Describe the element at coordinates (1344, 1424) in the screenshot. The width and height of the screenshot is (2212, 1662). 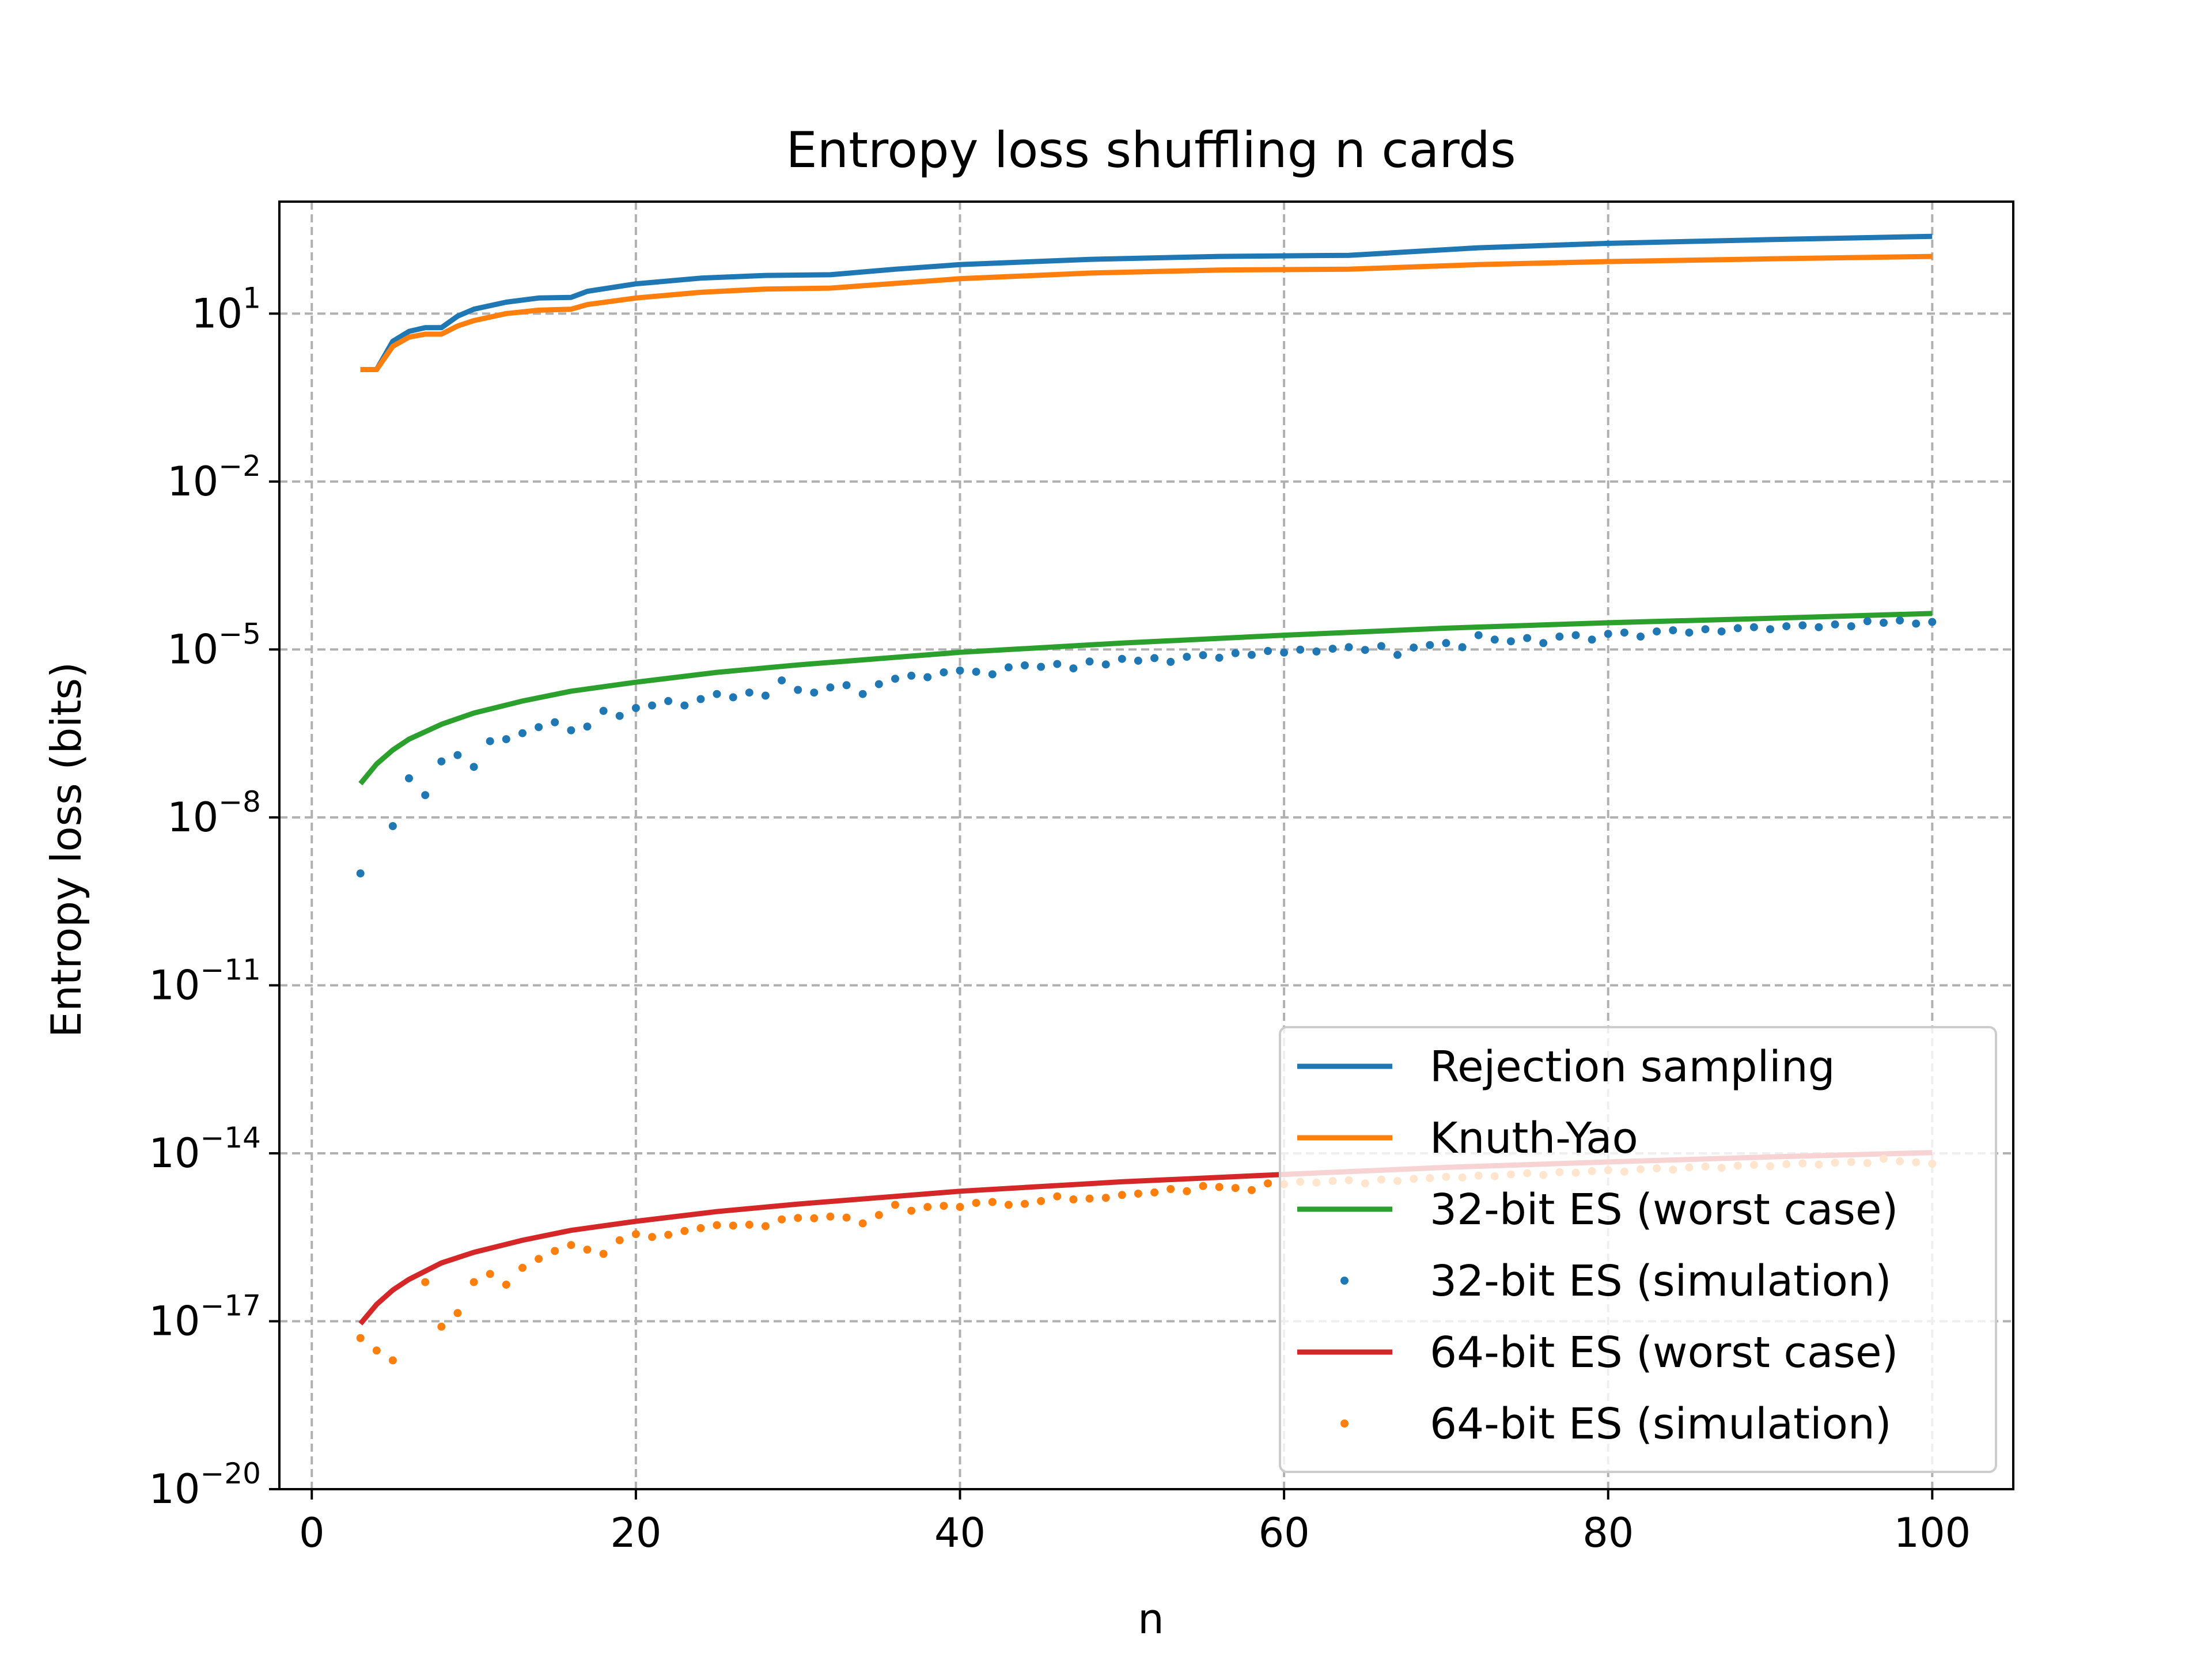
I see `legend-swatch` at that location.